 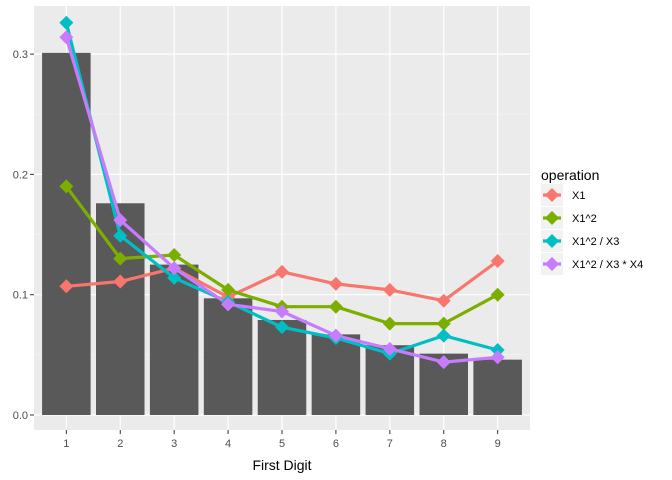 What do you see at coordinates (20, 55) in the screenshot?
I see `y-tick-label: 0.3` at bounding box center [20, 55].